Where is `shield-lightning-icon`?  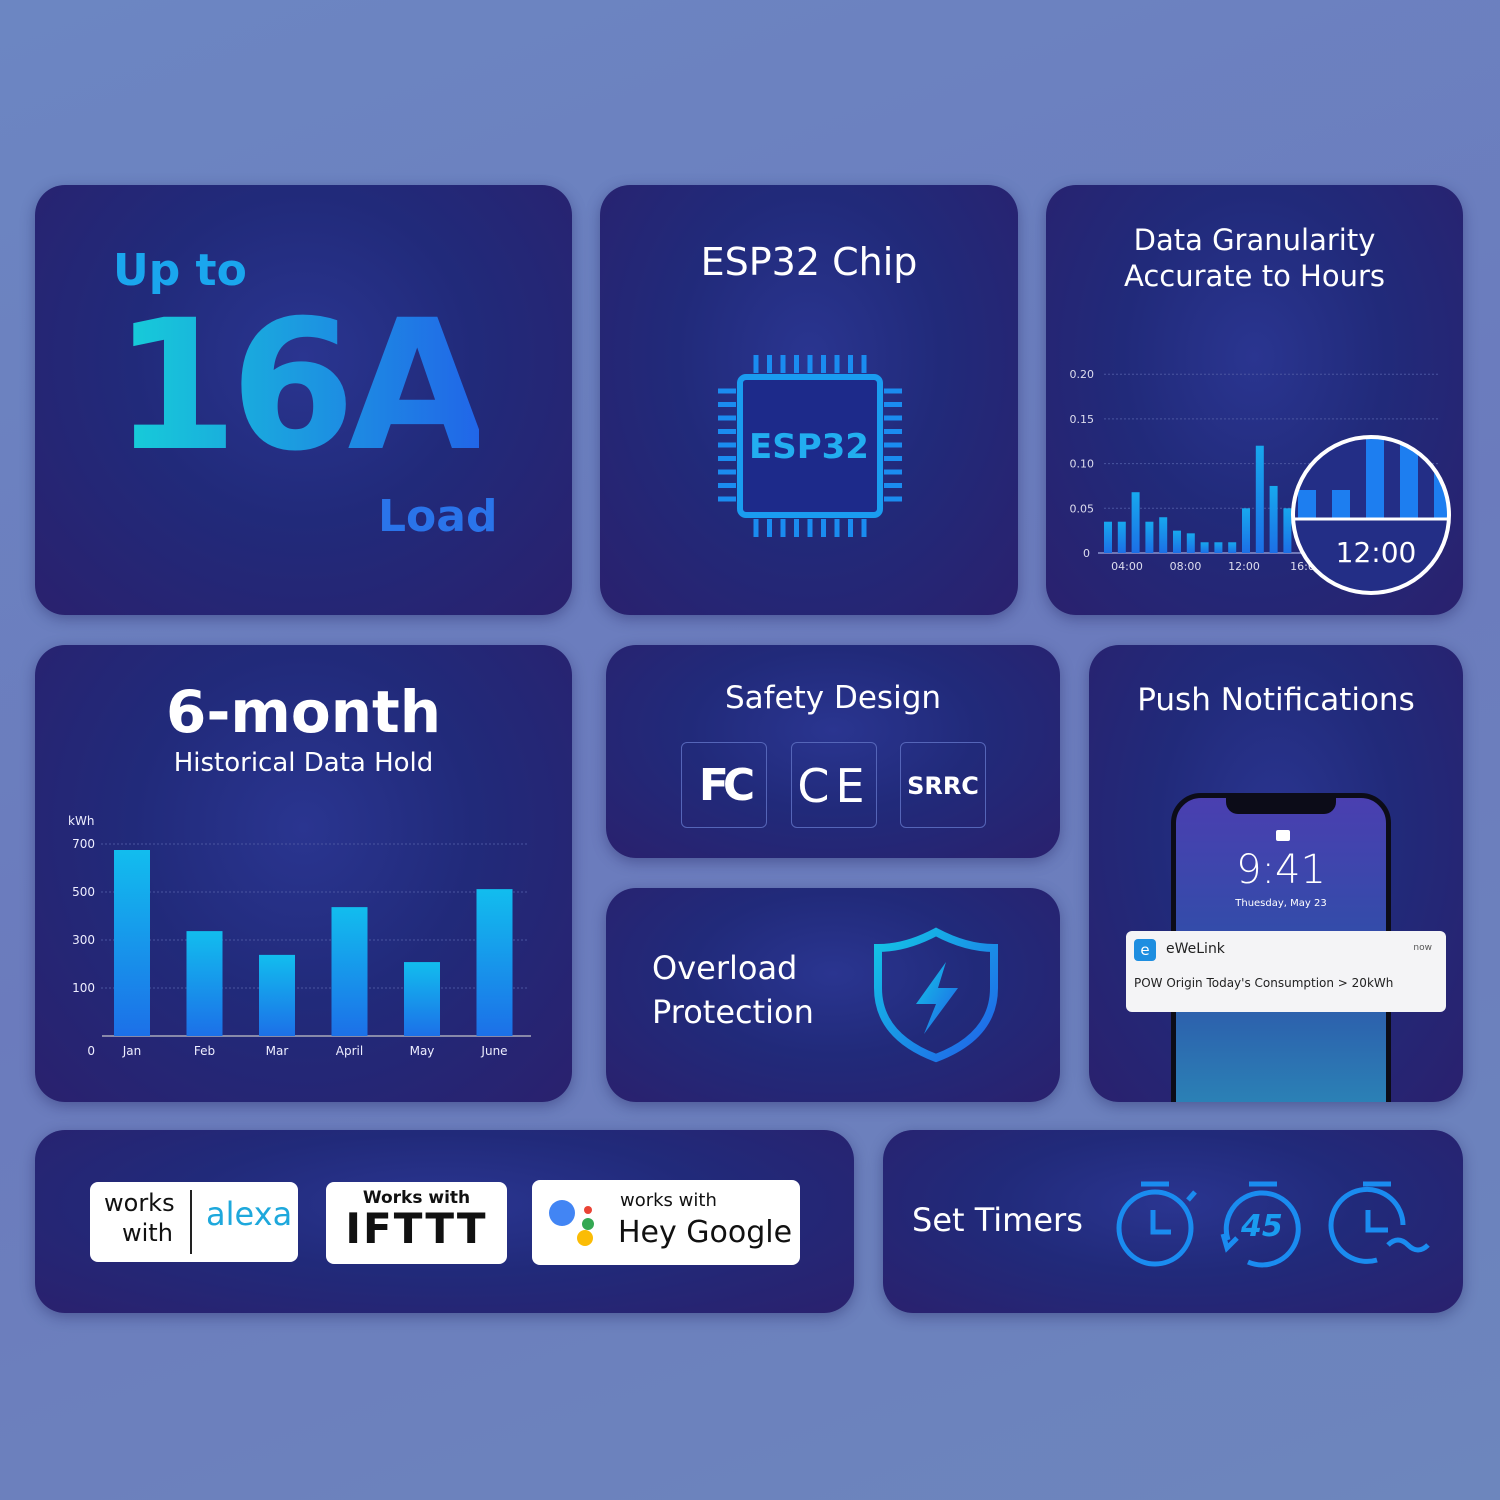 shield-lightning-icon is located at coordinates (936, 995).